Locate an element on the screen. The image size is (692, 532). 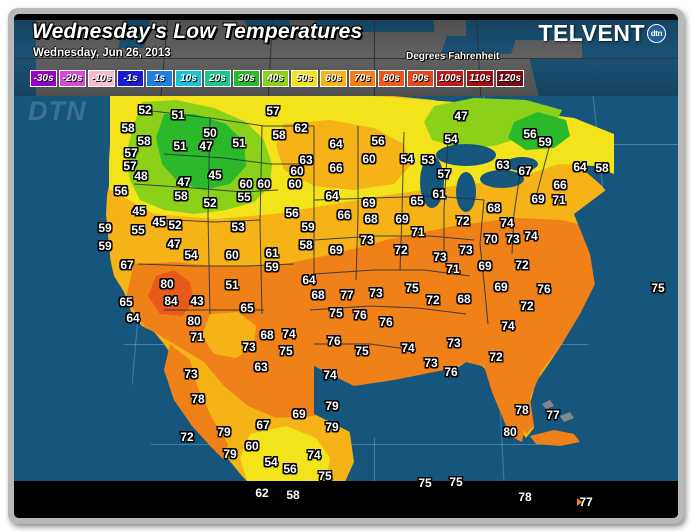
legend-swatch--30s: -30s is located at coordinates (43, 78).